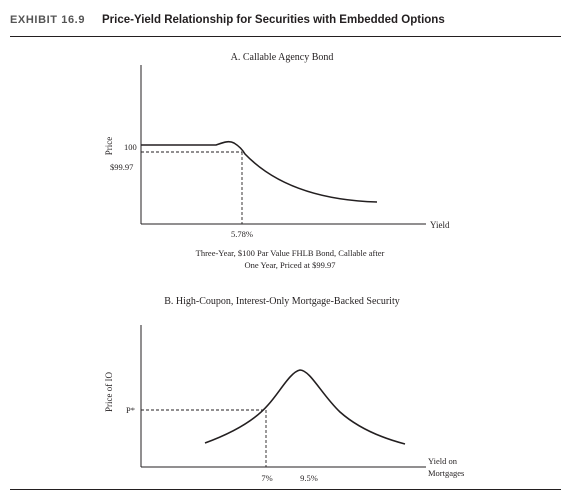 Image resolution: width=571 pixels, height=499 pixels. What do you see at coordinates (289, 265) in the screenshot?
I see `panel-a-caption-line-2: One Year, Priced at $99.97` at bounding box center [289, 265].